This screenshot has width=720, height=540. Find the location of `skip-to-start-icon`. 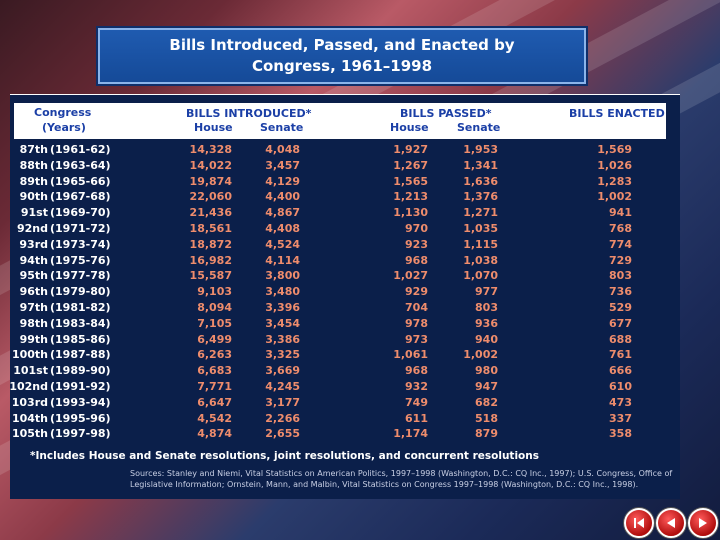

skip-to-start-icon is located at coordinates (639, 523).